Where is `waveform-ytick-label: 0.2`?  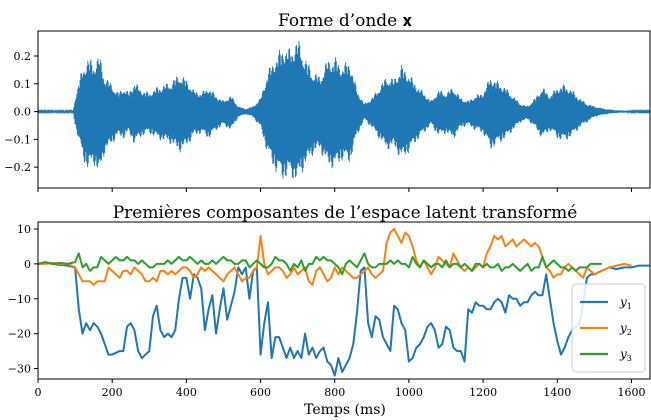
waveform-ytick-label: 0.2 is located at coordinates (23, 56).